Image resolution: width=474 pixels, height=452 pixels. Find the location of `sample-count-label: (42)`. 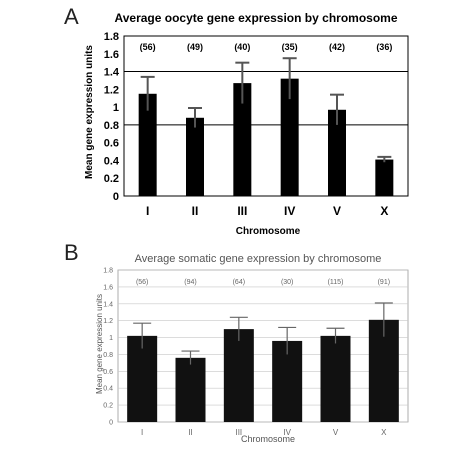

sample-count-label: (42) is located at coordinates (337, 47).